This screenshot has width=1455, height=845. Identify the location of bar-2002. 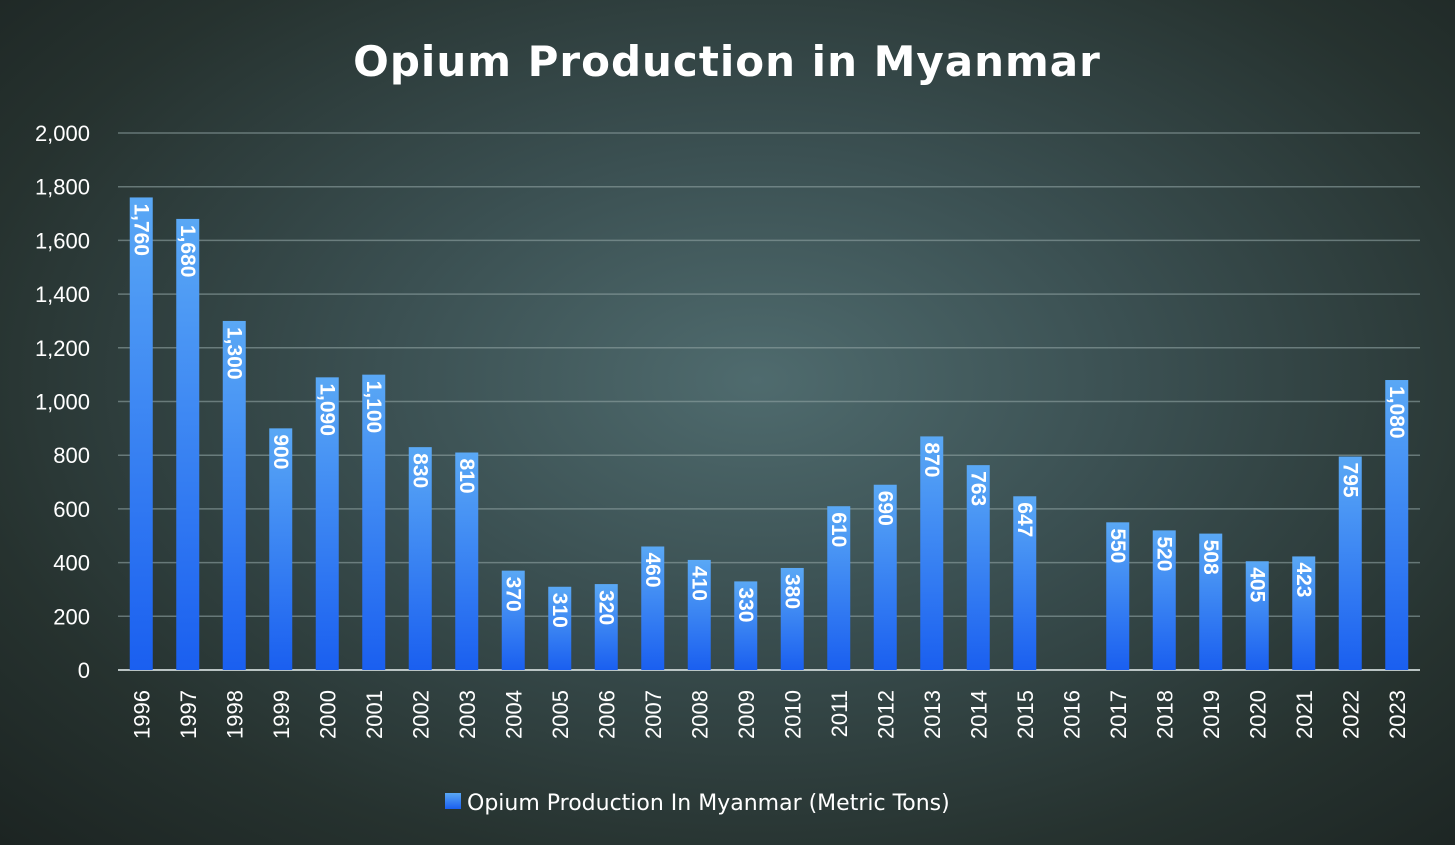
(420, 558).